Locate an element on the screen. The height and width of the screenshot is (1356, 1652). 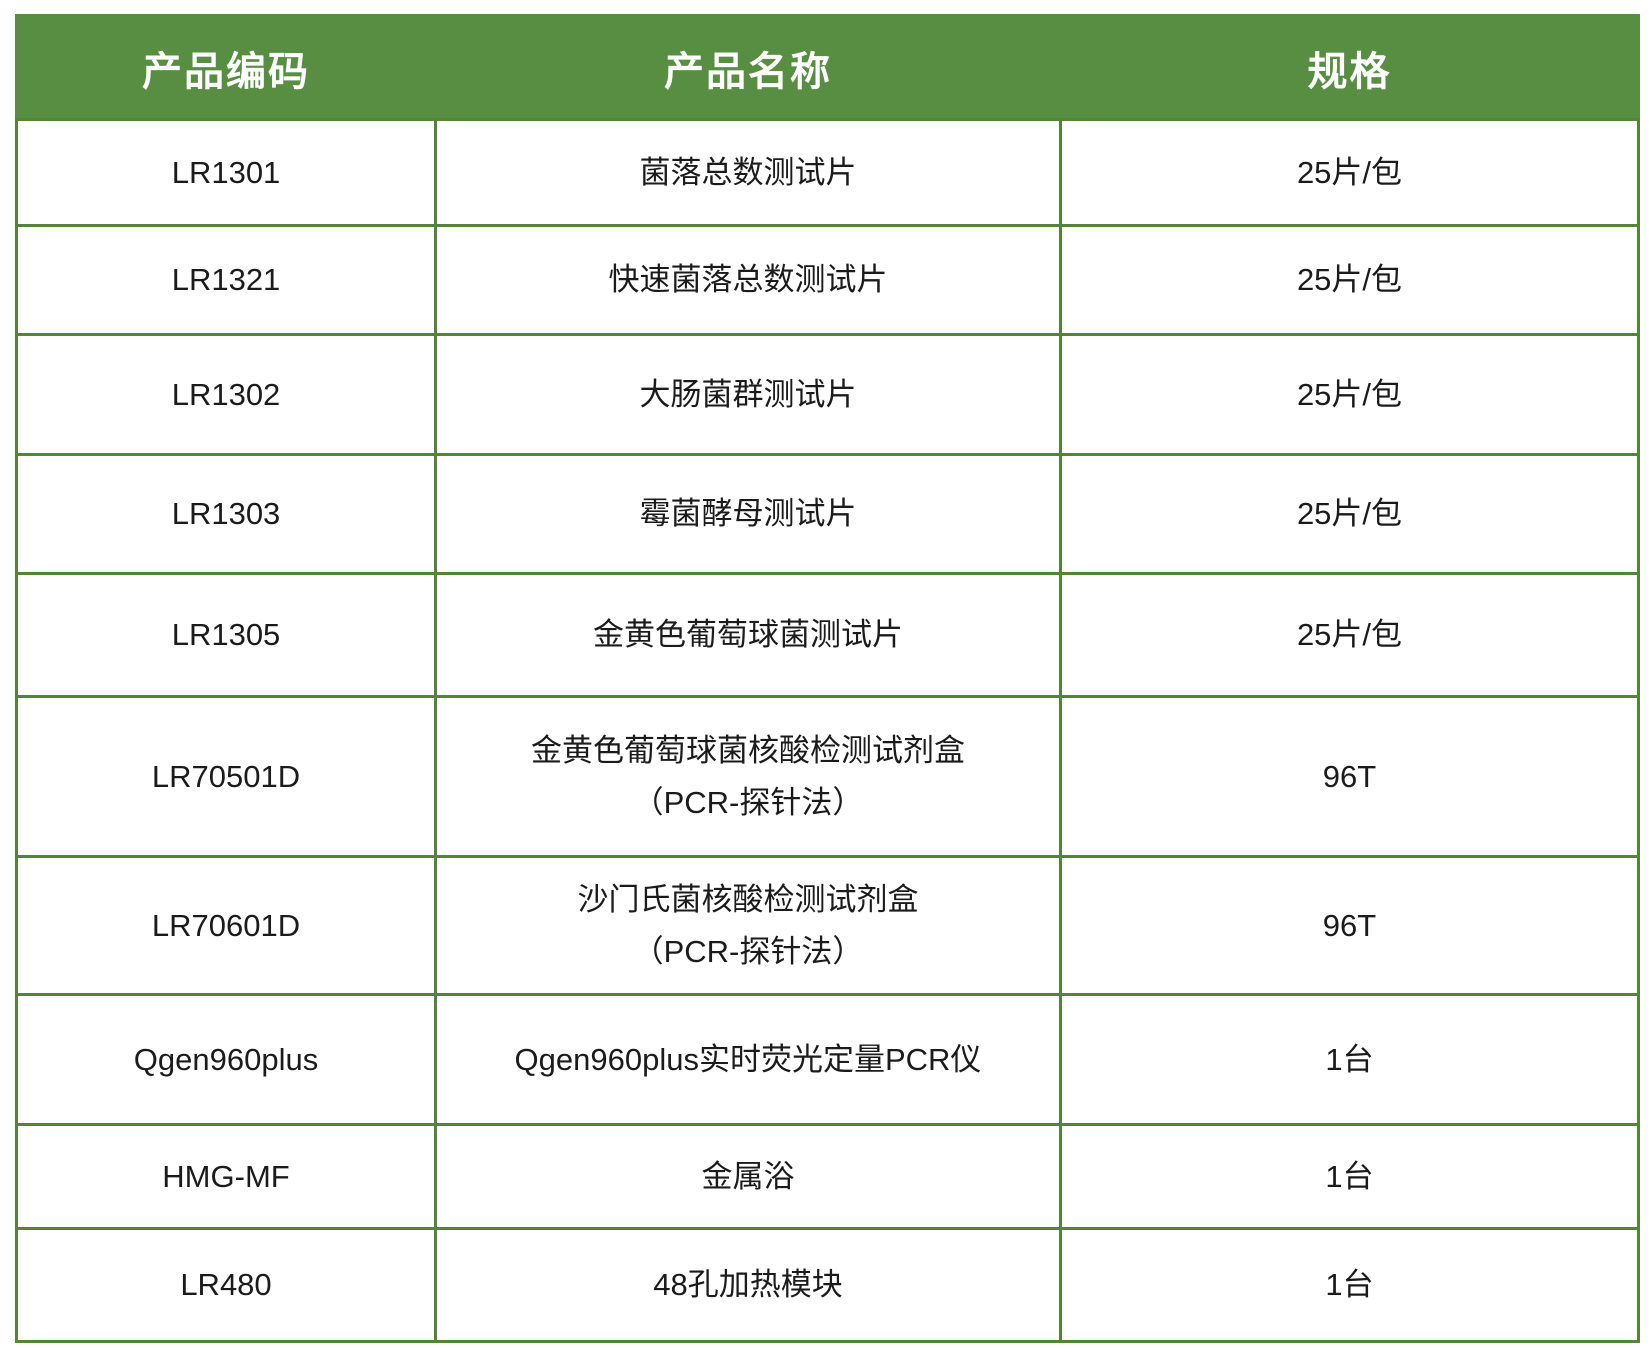
table-header-row: 产品编码 产品名称 规格 is located at coordinates (827, 67).